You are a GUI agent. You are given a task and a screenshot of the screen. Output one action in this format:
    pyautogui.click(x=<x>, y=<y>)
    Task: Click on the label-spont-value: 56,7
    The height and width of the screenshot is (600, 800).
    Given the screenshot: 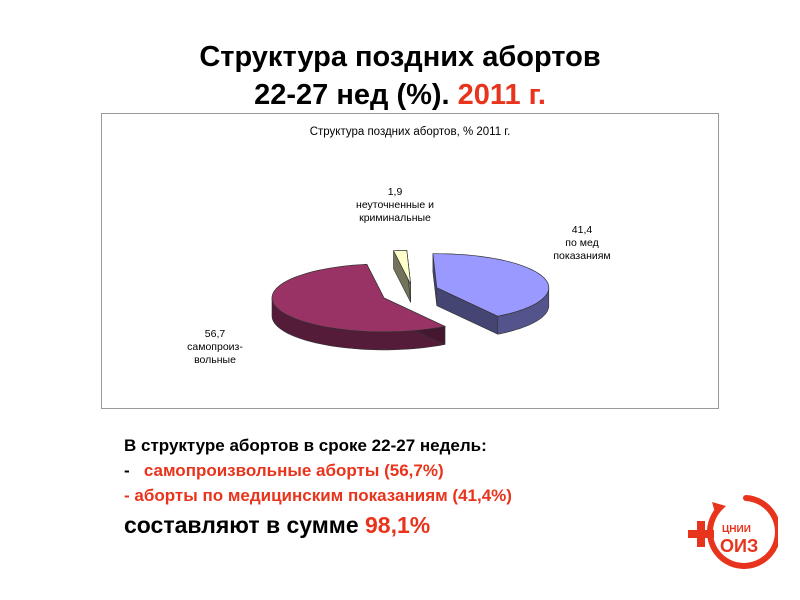 What is the action you would take?
    pyautogui.click(x=215, y=334)
    